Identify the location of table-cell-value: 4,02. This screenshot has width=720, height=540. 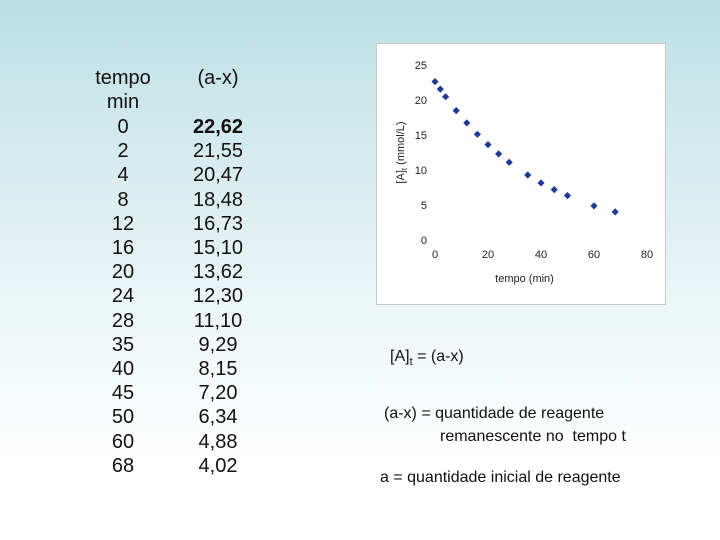
(218, 465).